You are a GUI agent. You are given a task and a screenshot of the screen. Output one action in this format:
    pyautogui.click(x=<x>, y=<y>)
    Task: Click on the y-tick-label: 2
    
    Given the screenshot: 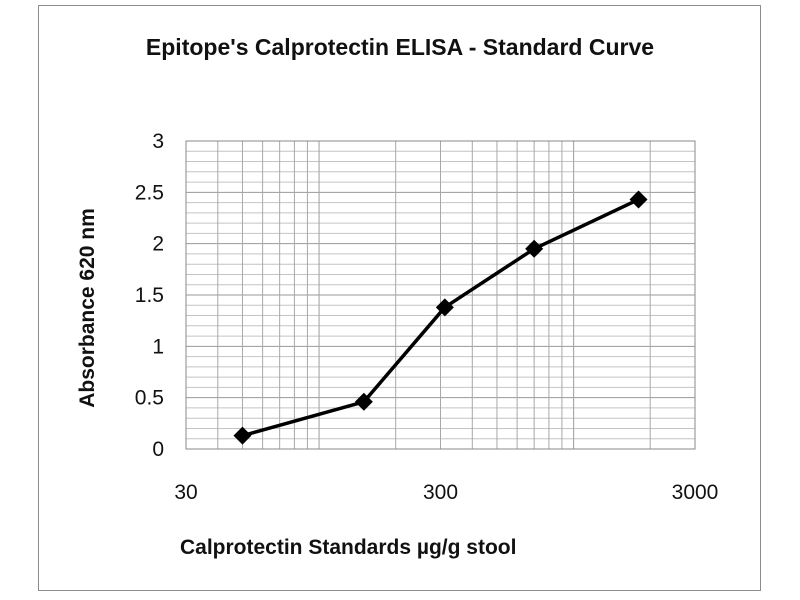 What is the action you would take?
    pyautogui.click(x=158, y=244)
    